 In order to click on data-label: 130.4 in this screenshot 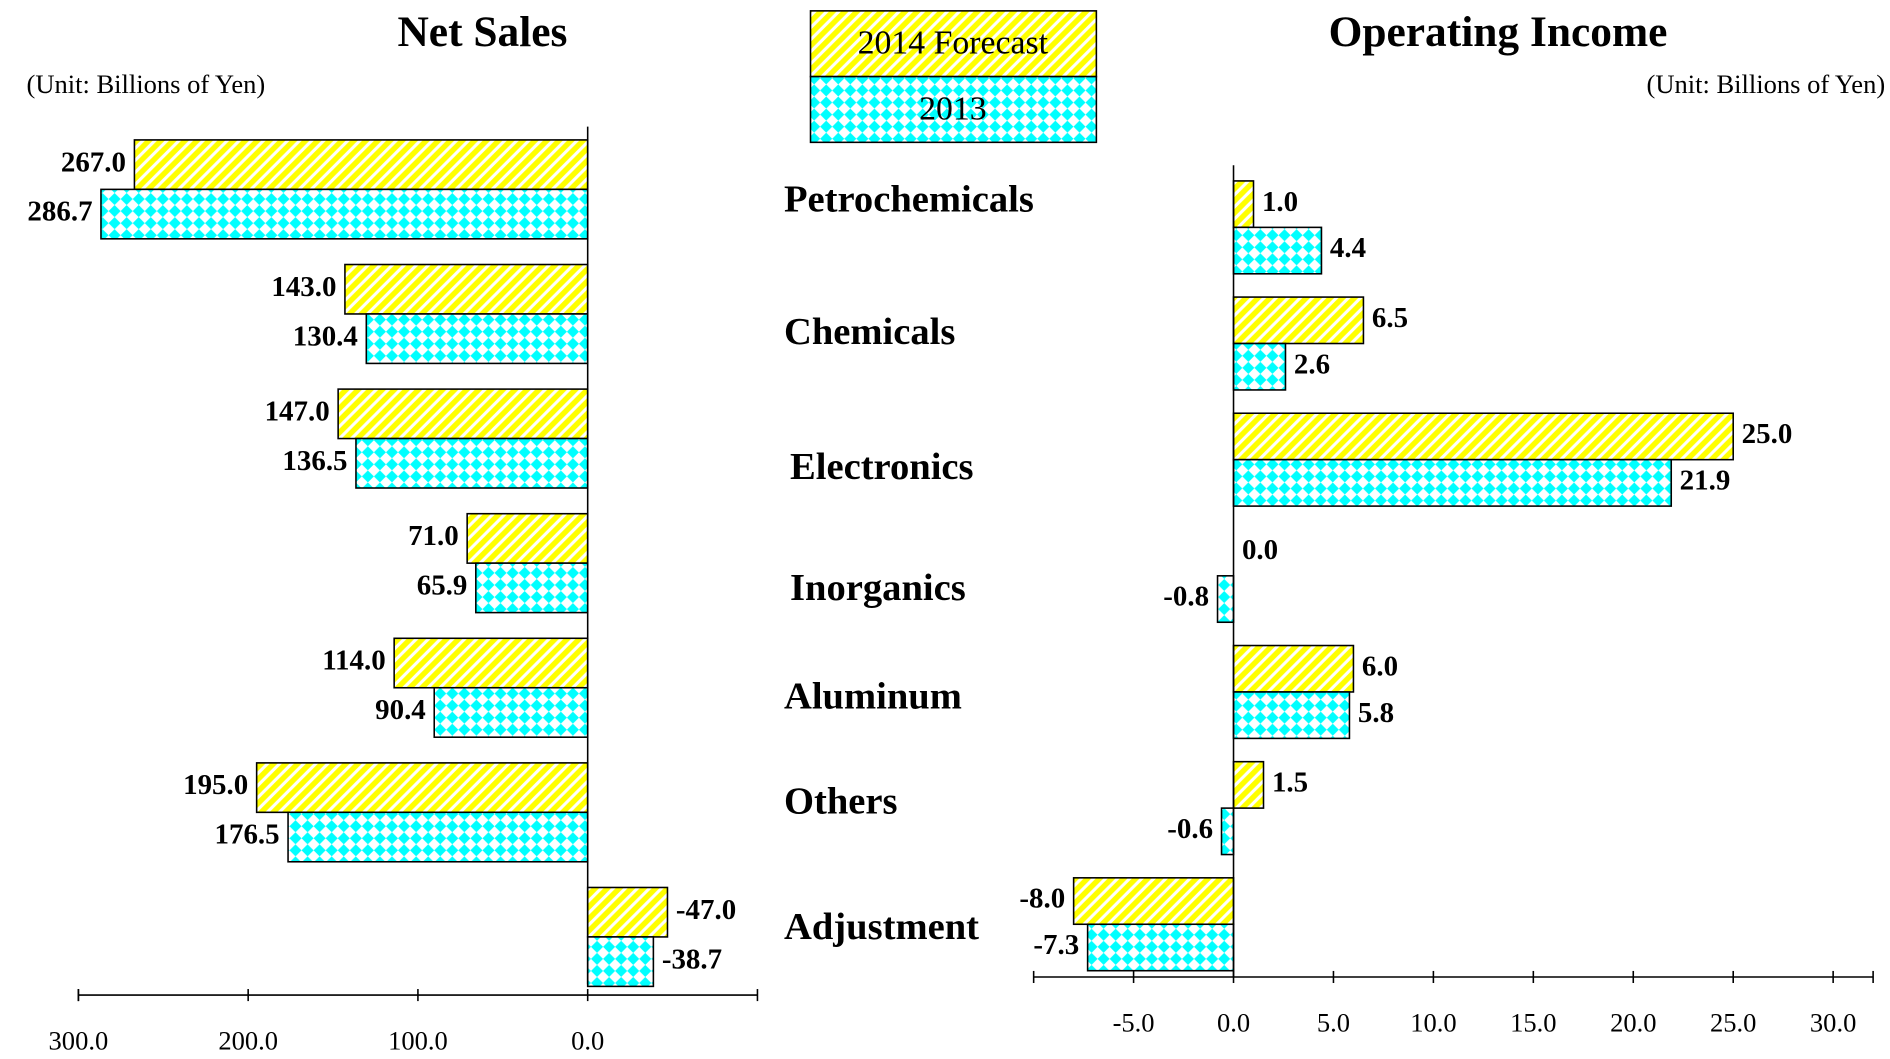, I will do `click(325, 336)`.